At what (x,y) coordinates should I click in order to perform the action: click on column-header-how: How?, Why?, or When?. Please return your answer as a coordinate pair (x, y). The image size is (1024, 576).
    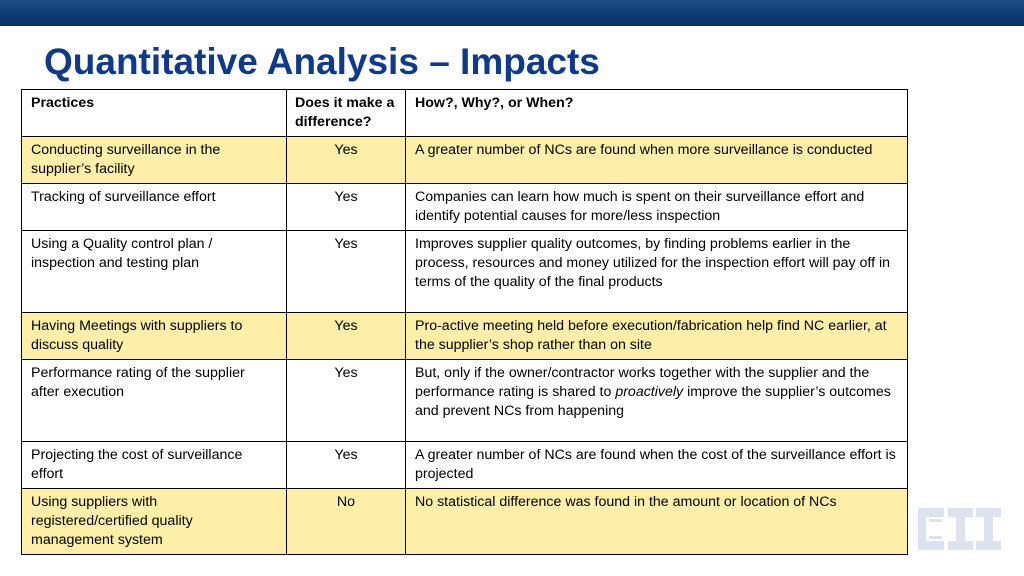
    Looking at the image, I should click on (656, 113).